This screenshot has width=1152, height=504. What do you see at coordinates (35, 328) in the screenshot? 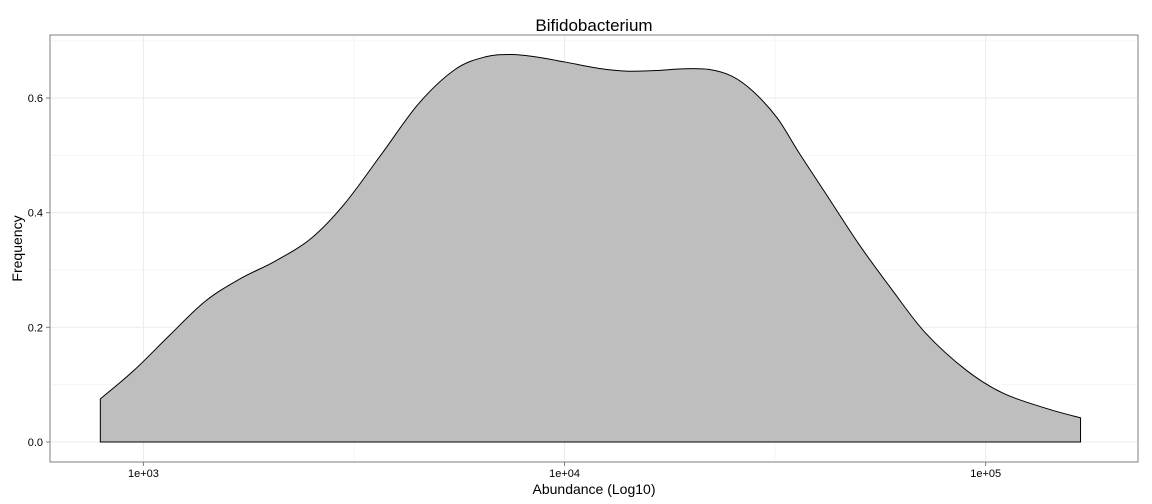
I see `y-tick-label: 0.2` at bounding box center [35, 328].